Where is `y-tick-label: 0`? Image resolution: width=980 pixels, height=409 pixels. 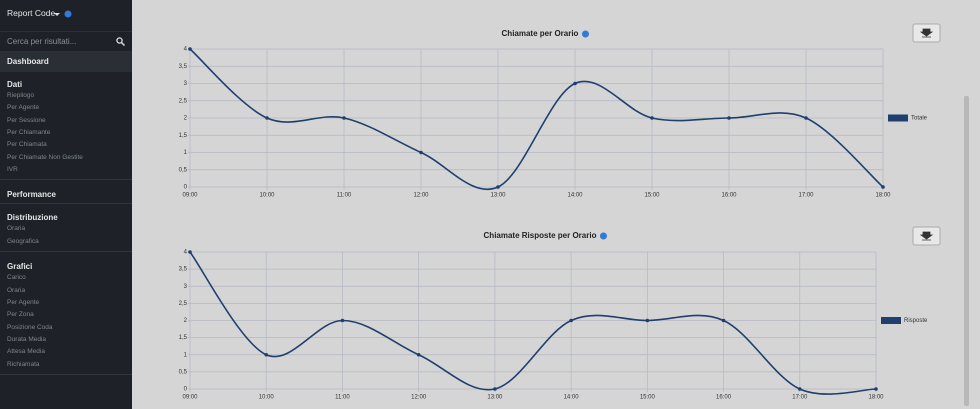 y-tick-label: 0 is located at coordinates (186, 188).